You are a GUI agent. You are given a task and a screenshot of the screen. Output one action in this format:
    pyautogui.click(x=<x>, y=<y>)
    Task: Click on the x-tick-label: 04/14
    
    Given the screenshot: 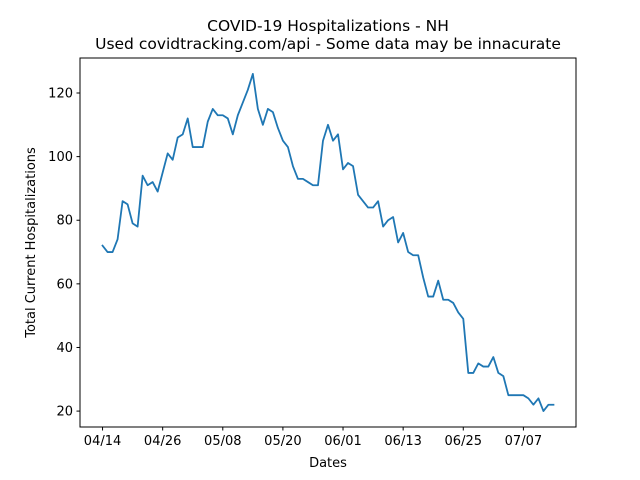 What is the action you would take?
    pyautogui.click(x=102, y=441)
    